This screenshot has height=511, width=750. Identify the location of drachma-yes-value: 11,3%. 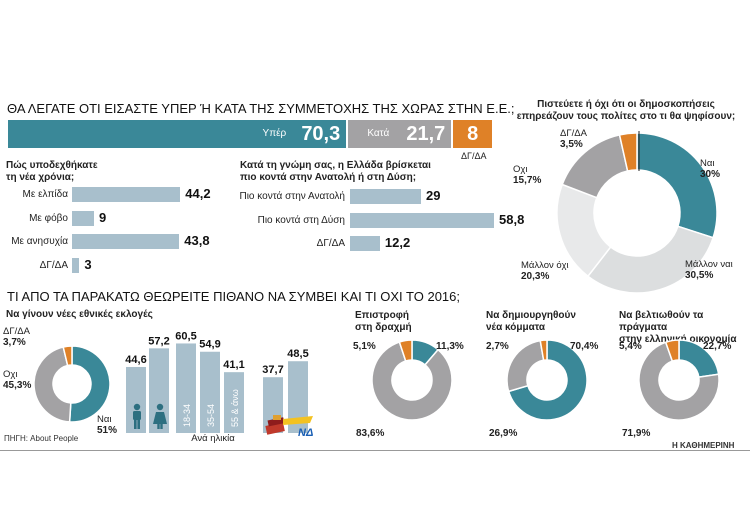
(450, 346).